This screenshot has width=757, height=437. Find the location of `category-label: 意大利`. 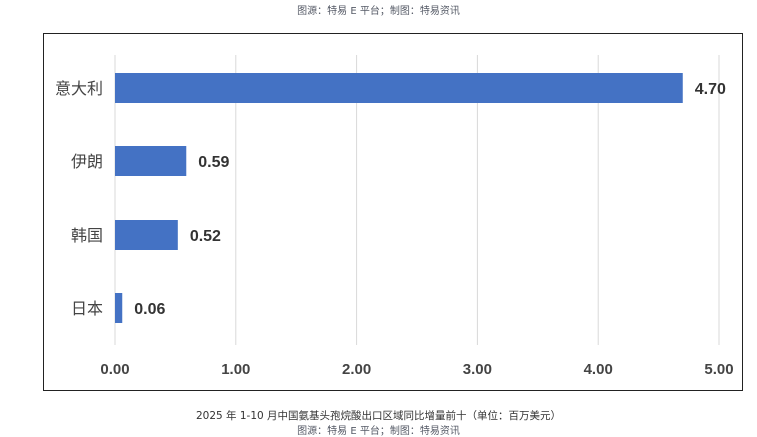

category-label: 意大利 is located at coordinates (79, 88).